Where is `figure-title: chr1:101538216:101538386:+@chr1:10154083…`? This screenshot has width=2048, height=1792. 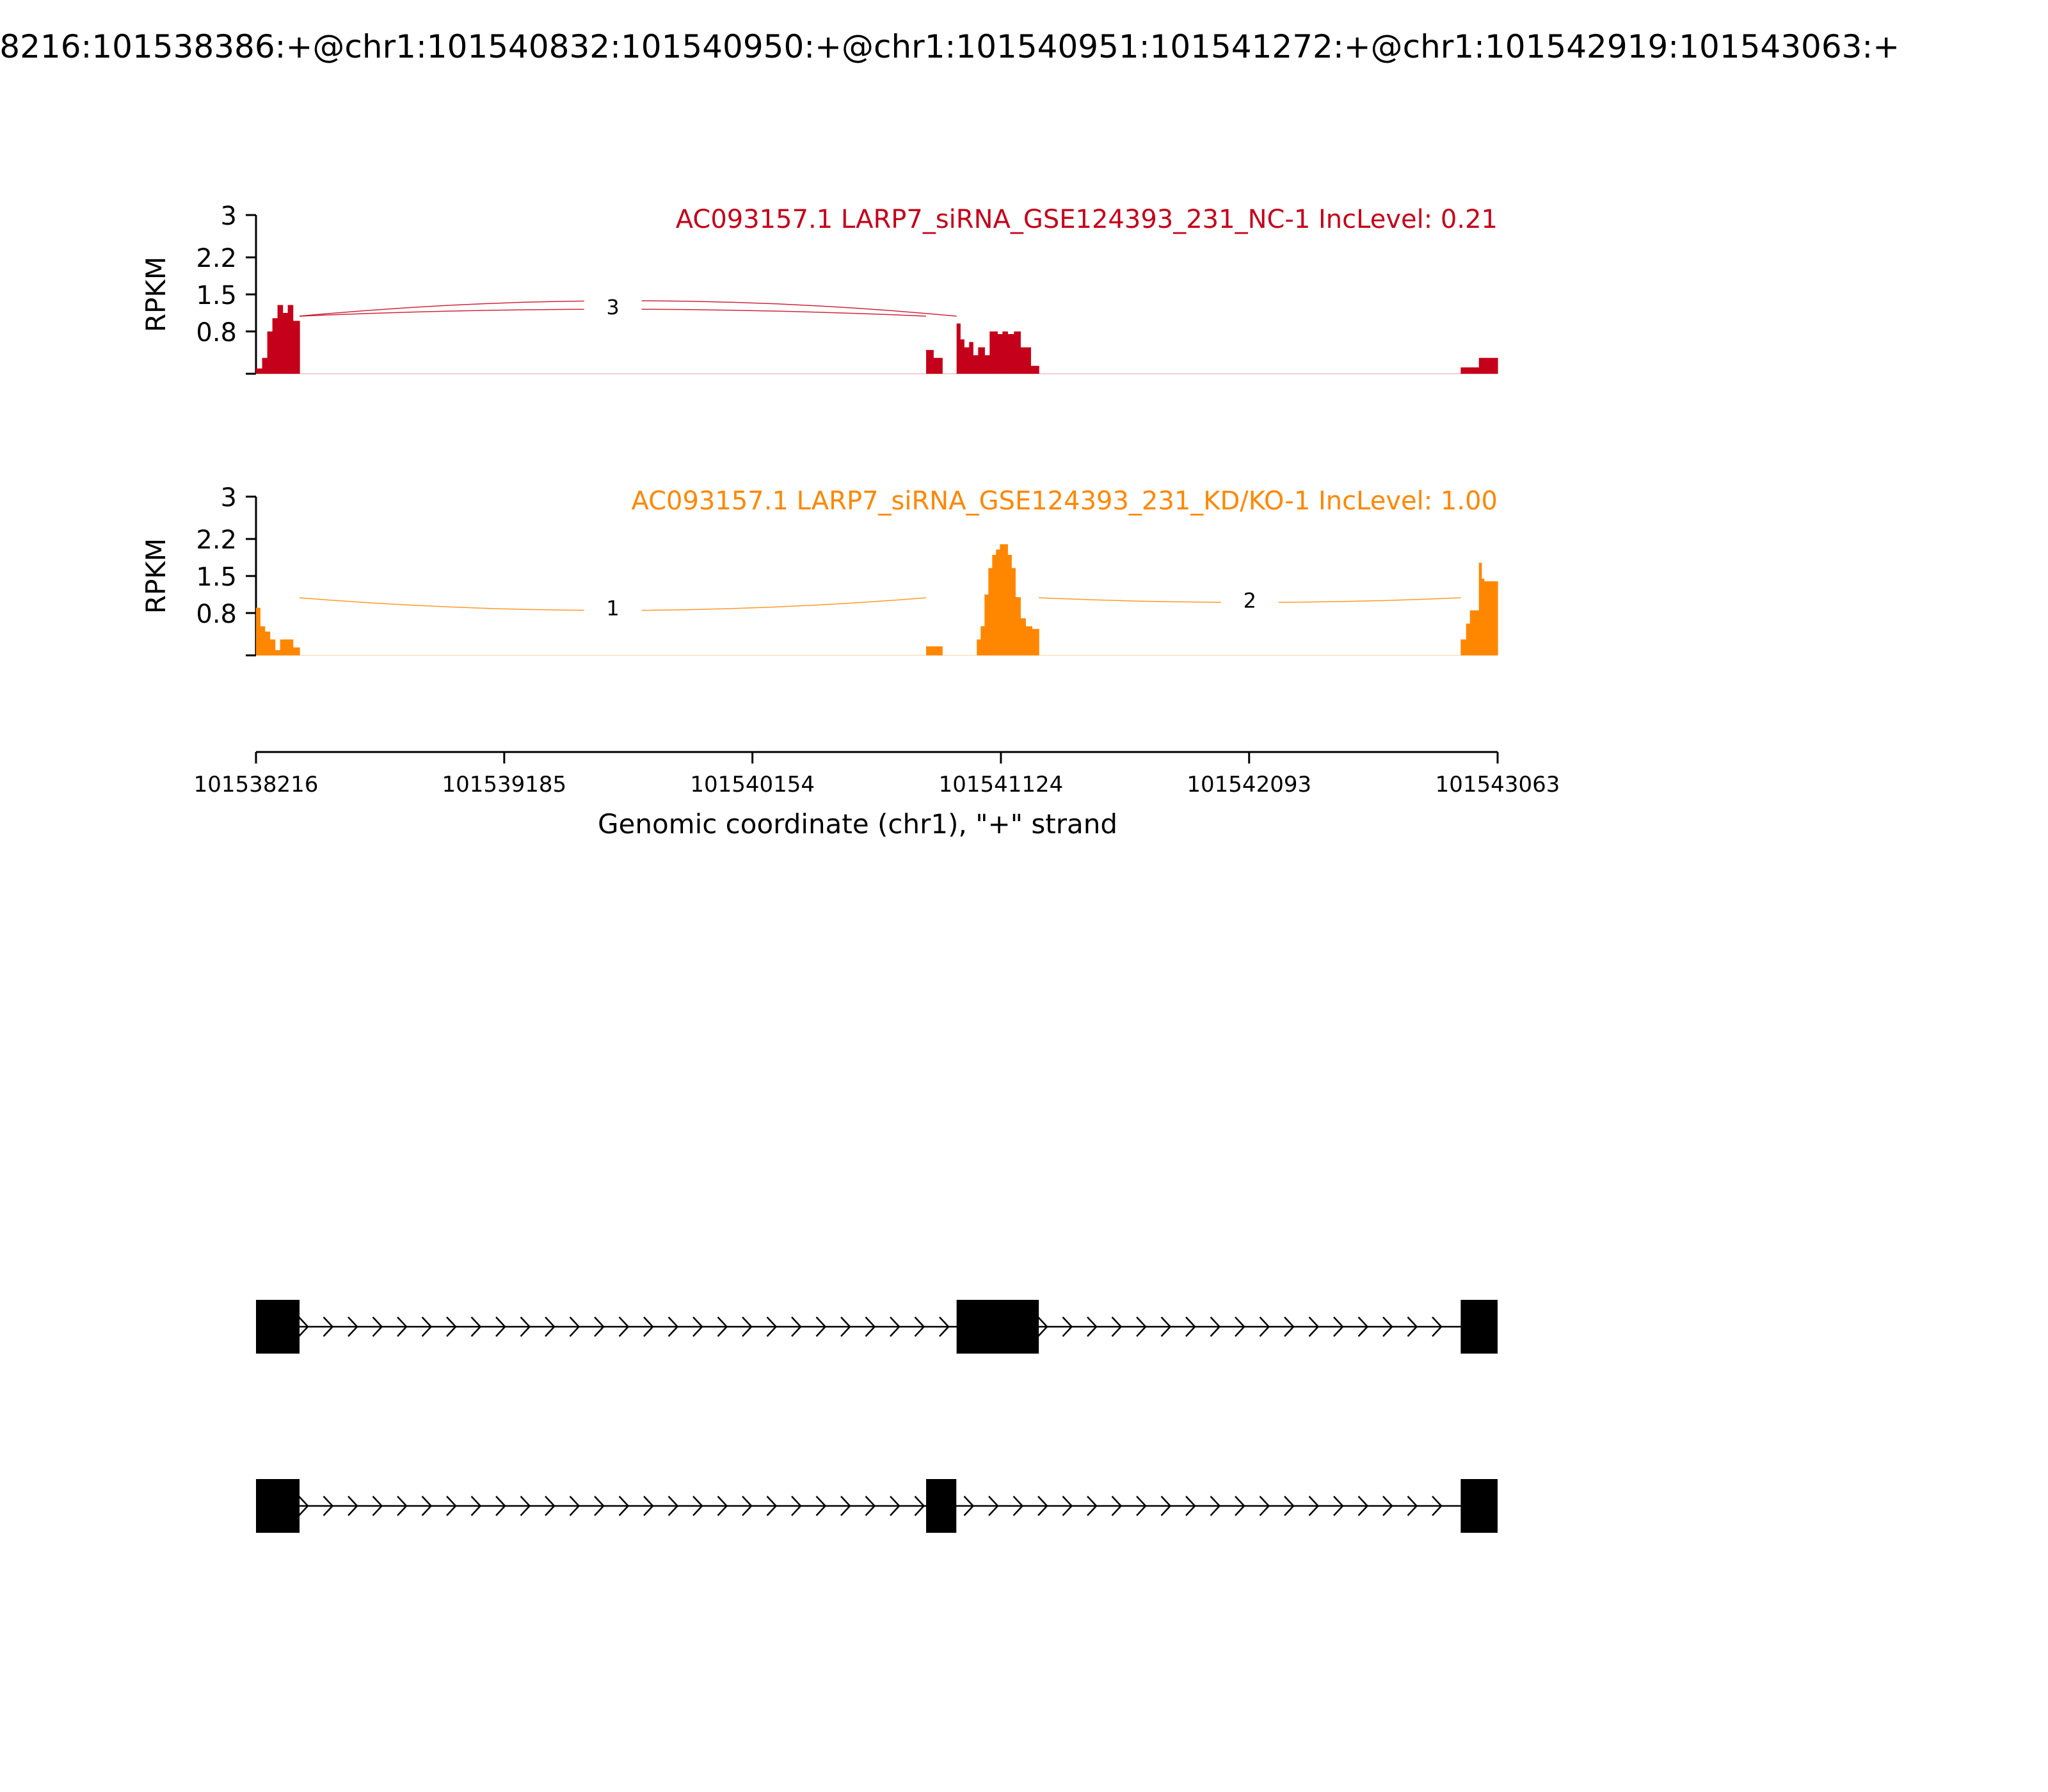 figure-title: chr1:101538216:101538386:+@chr1:10154083… is located at coordinates (950, 46).